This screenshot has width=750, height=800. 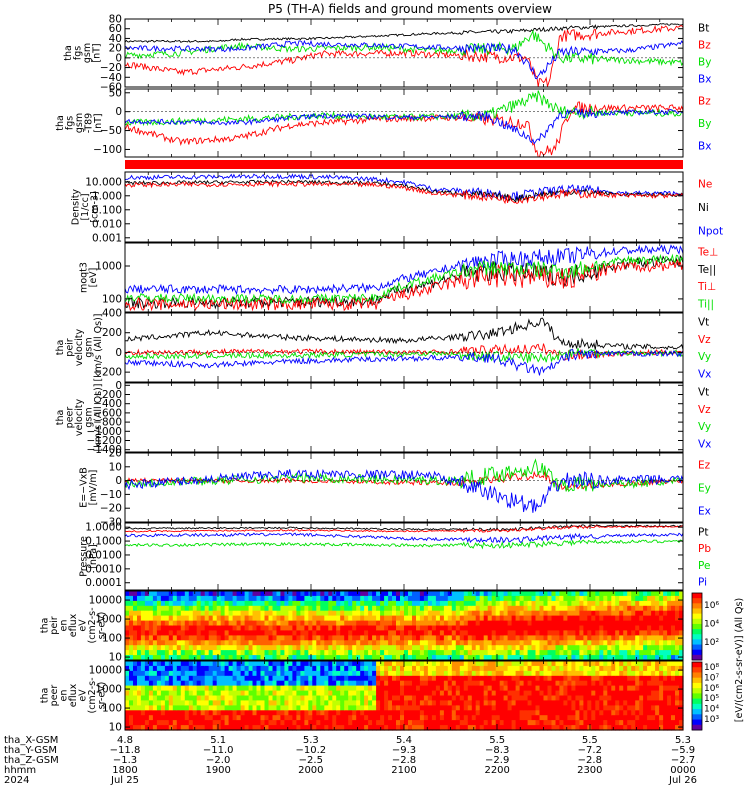 I want to click on legend-entry: Vx, so click(x=704, y=444).